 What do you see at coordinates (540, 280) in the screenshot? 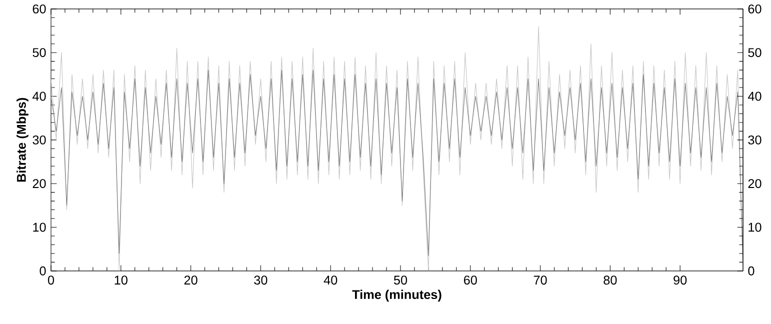
I see `x-tick-label: 70` at bounding box center [540, 280].